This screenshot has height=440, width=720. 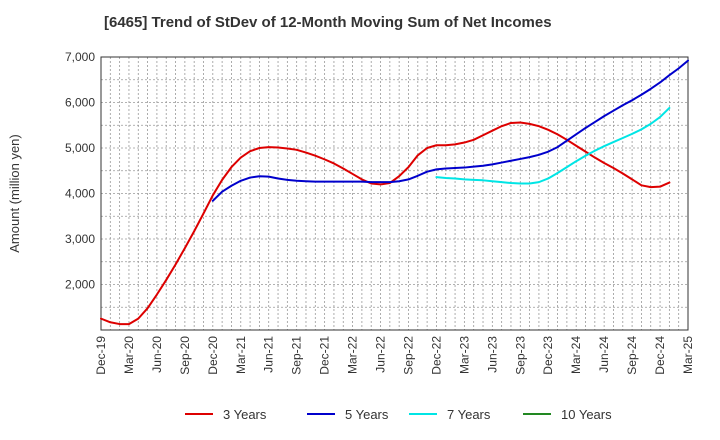 What do you see at coordinates (576, 355) in the screenshot?
I see `x-tick-label: Mar-24` at bounding box center [576, 355].